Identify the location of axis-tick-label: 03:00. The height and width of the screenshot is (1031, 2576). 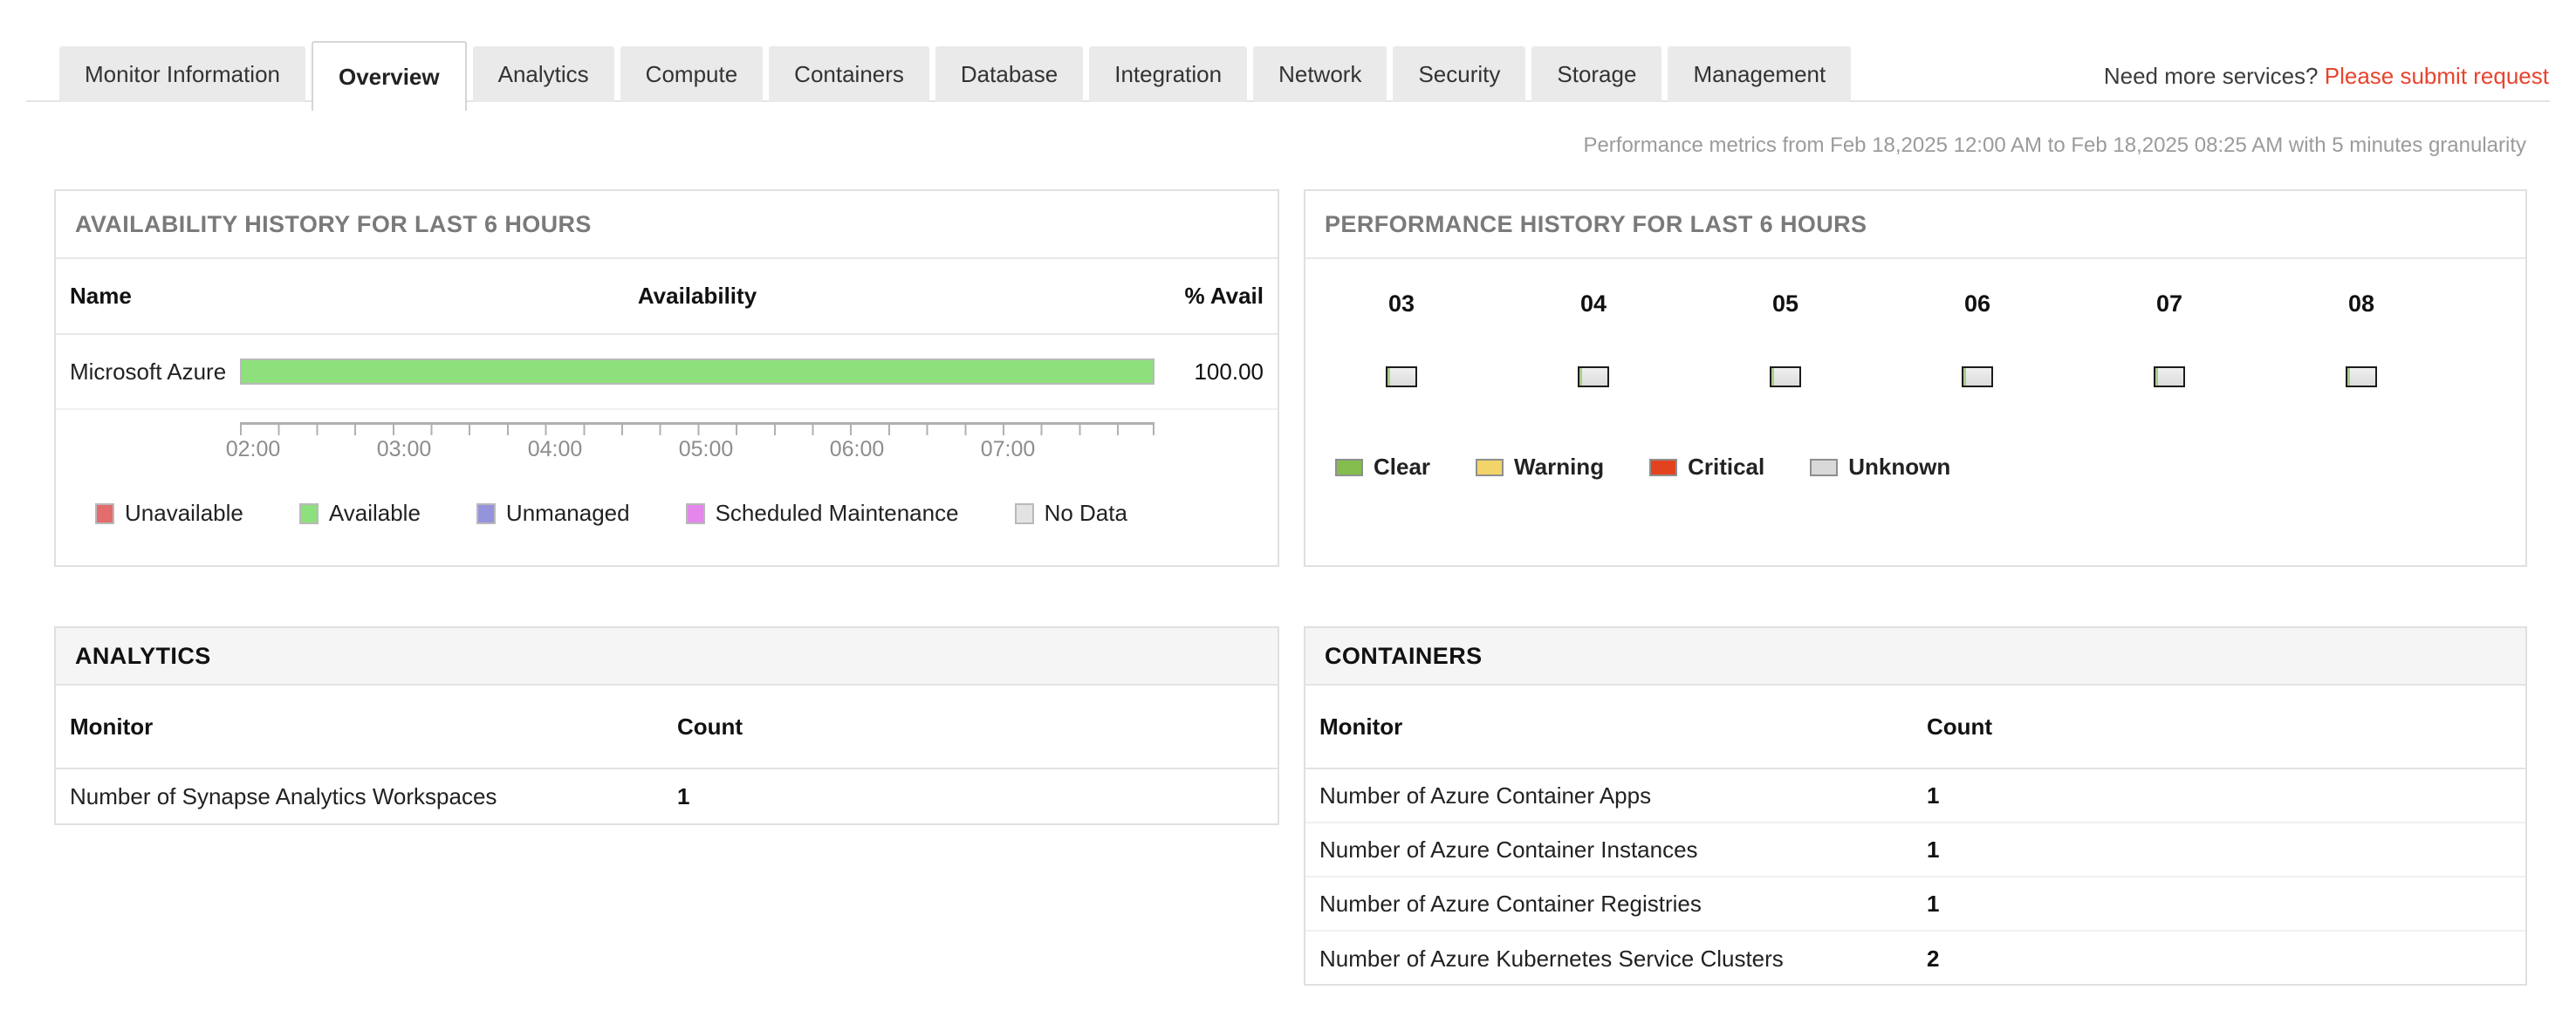
(404, 449).